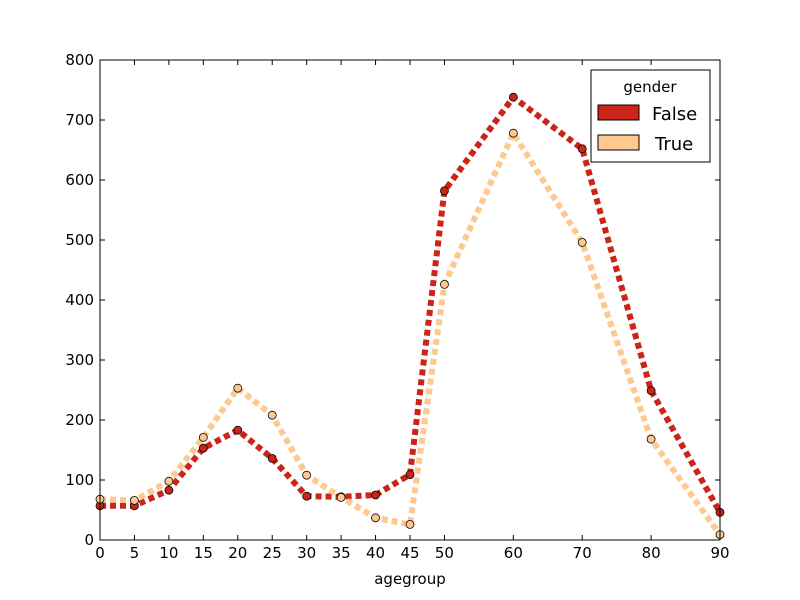  I want to click on x-tick-label: 90, so click(719, 553).